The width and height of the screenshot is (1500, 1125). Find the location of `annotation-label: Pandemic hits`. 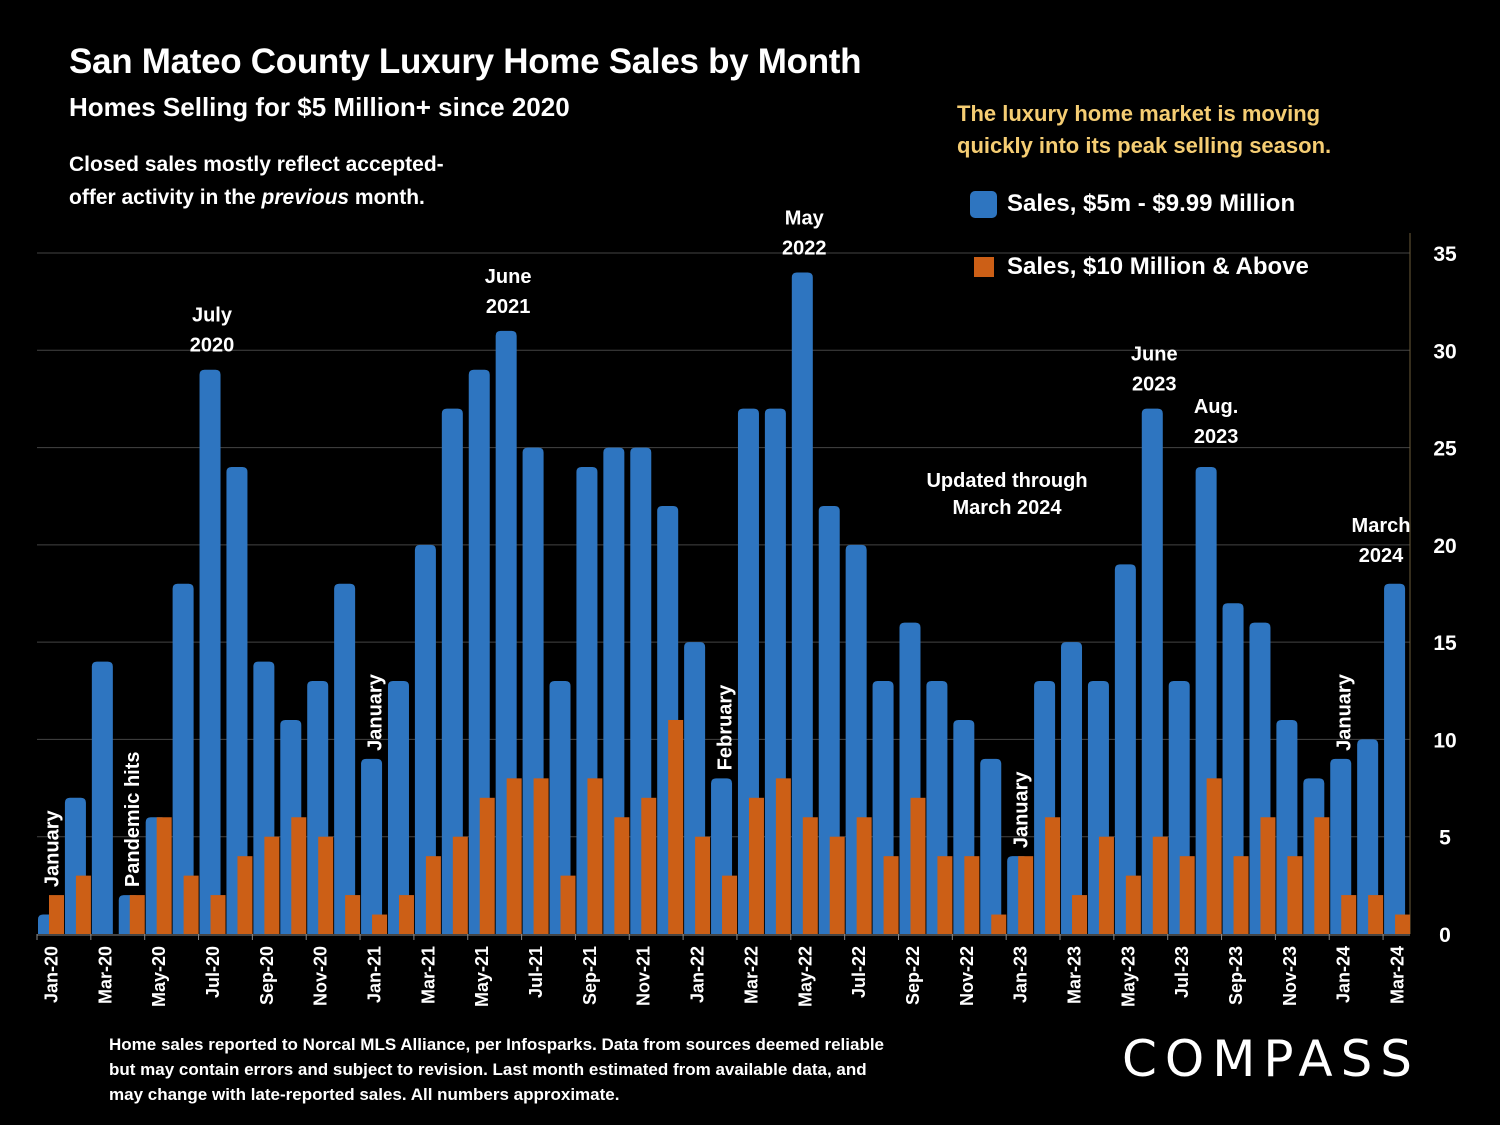

annotation-label: Pandemic hits is located at coordinates (133, 819).